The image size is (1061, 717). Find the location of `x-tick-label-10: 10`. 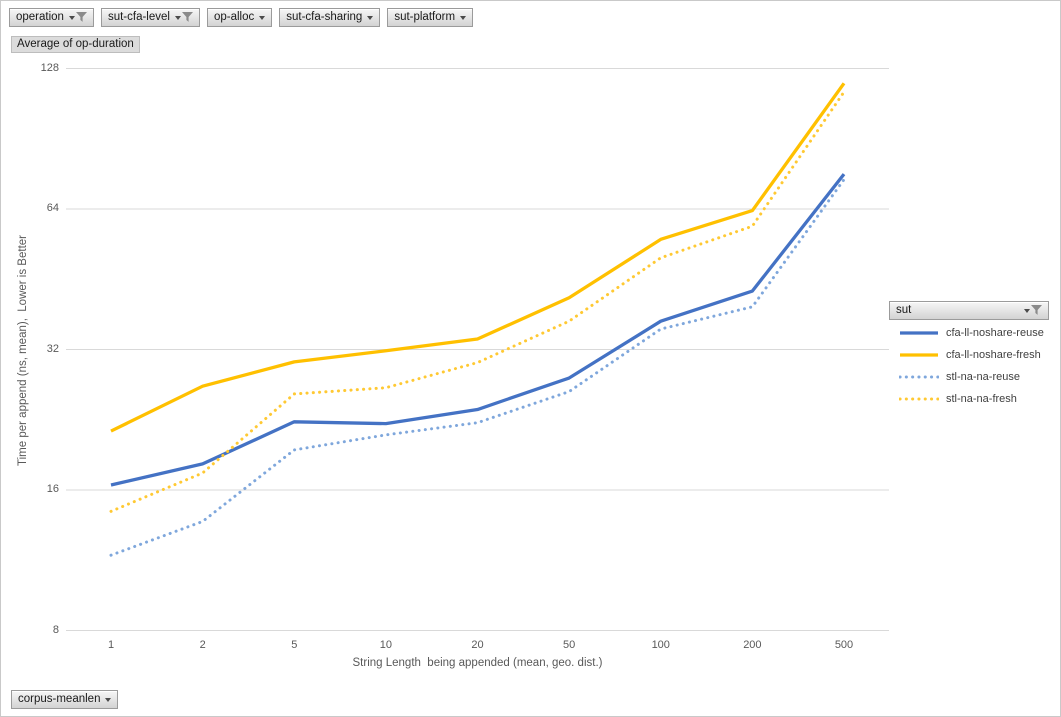

x-tick-label-10: 10 is located at coordinates (385, 645).